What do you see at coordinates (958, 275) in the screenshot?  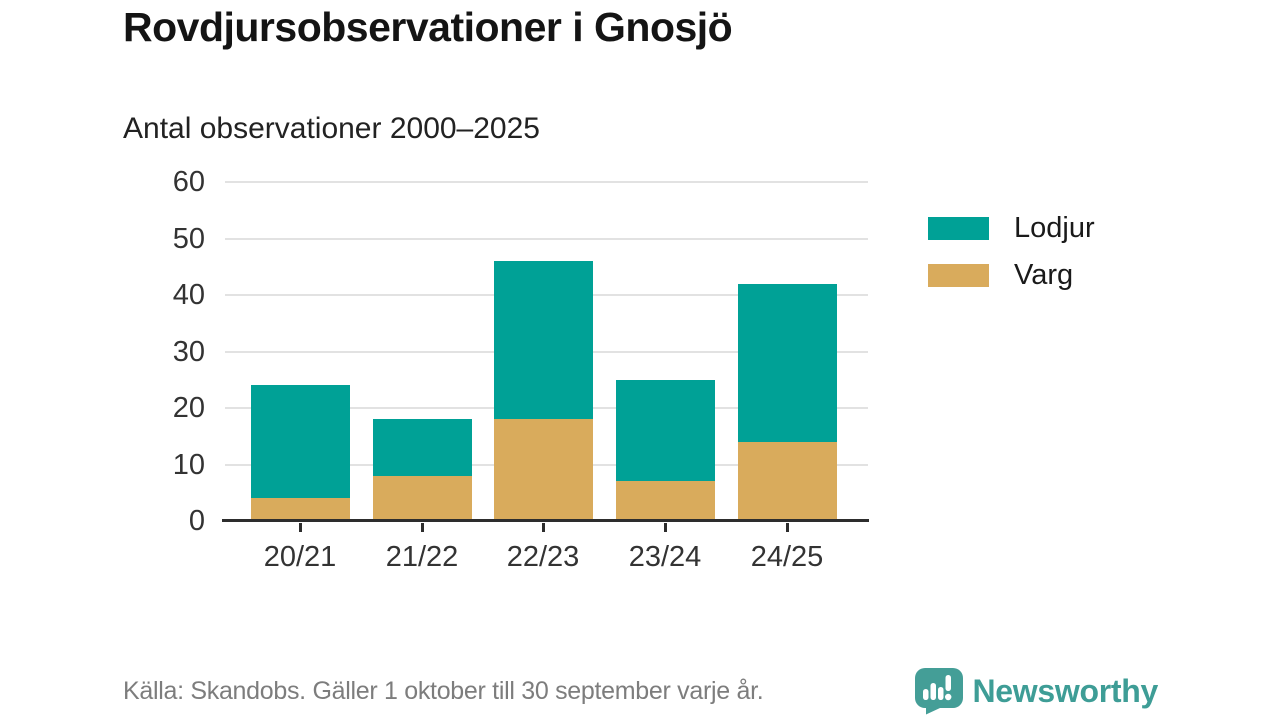 I see `legend-swatch-varg` at bounding box center [958, 275].